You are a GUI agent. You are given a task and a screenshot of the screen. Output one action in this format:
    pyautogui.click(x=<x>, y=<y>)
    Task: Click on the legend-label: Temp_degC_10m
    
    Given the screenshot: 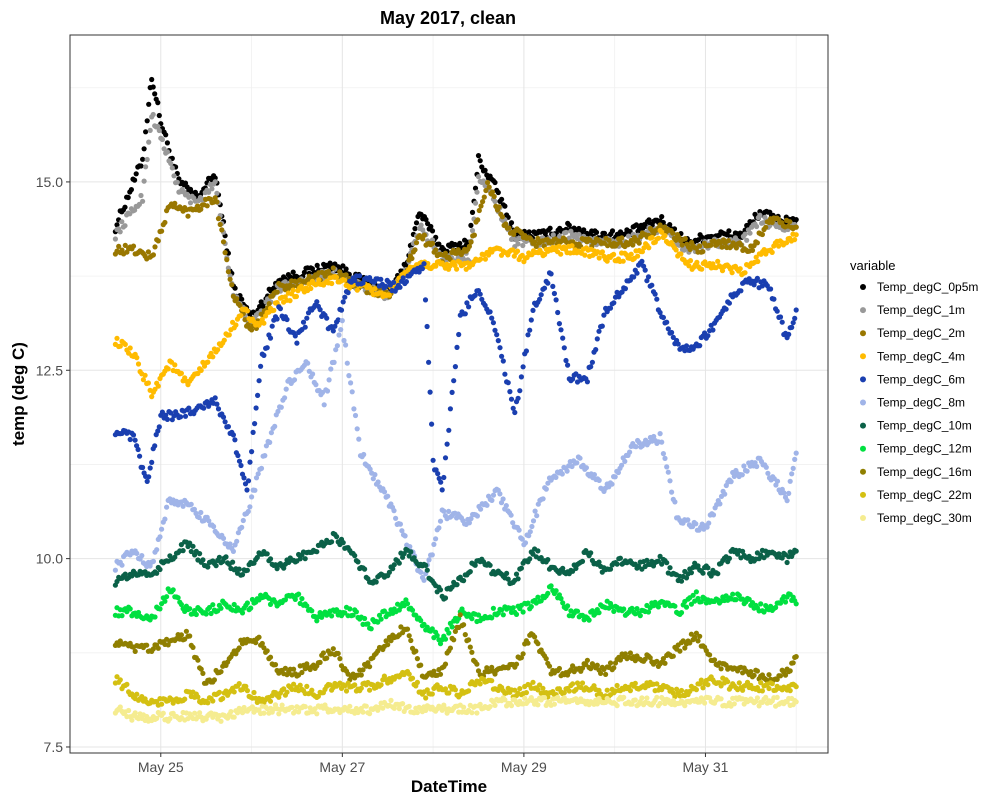 What is the action you would take?
    pyautogui.click(x=924, y=426)
    